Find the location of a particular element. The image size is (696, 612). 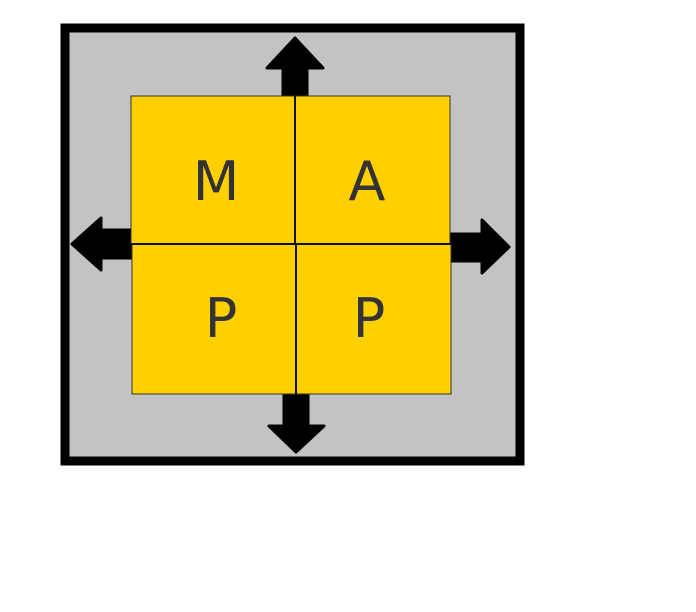

tile-top-right is located at coordinates (372, 170).